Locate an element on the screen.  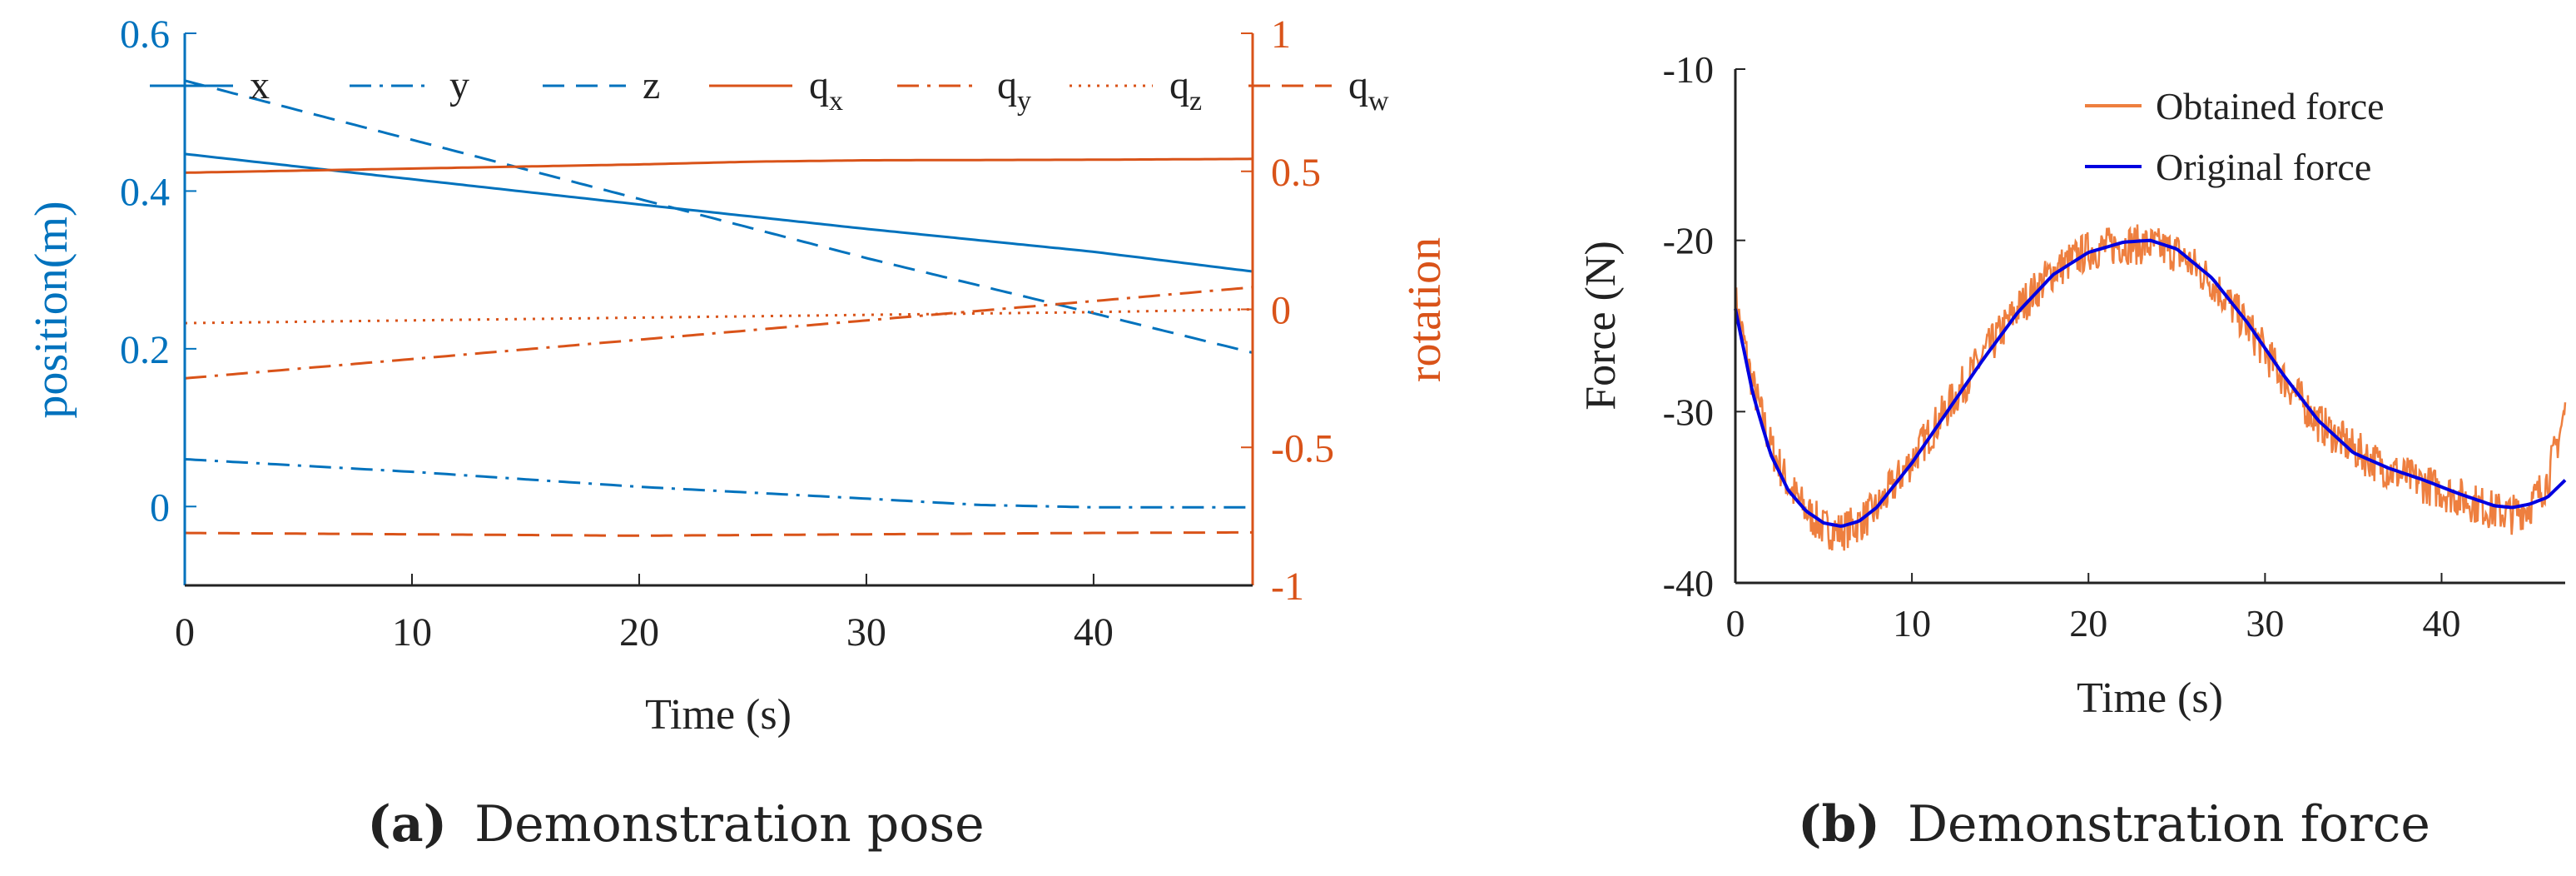
y-tick-label: -30 is located at coordinates (1688, 412).